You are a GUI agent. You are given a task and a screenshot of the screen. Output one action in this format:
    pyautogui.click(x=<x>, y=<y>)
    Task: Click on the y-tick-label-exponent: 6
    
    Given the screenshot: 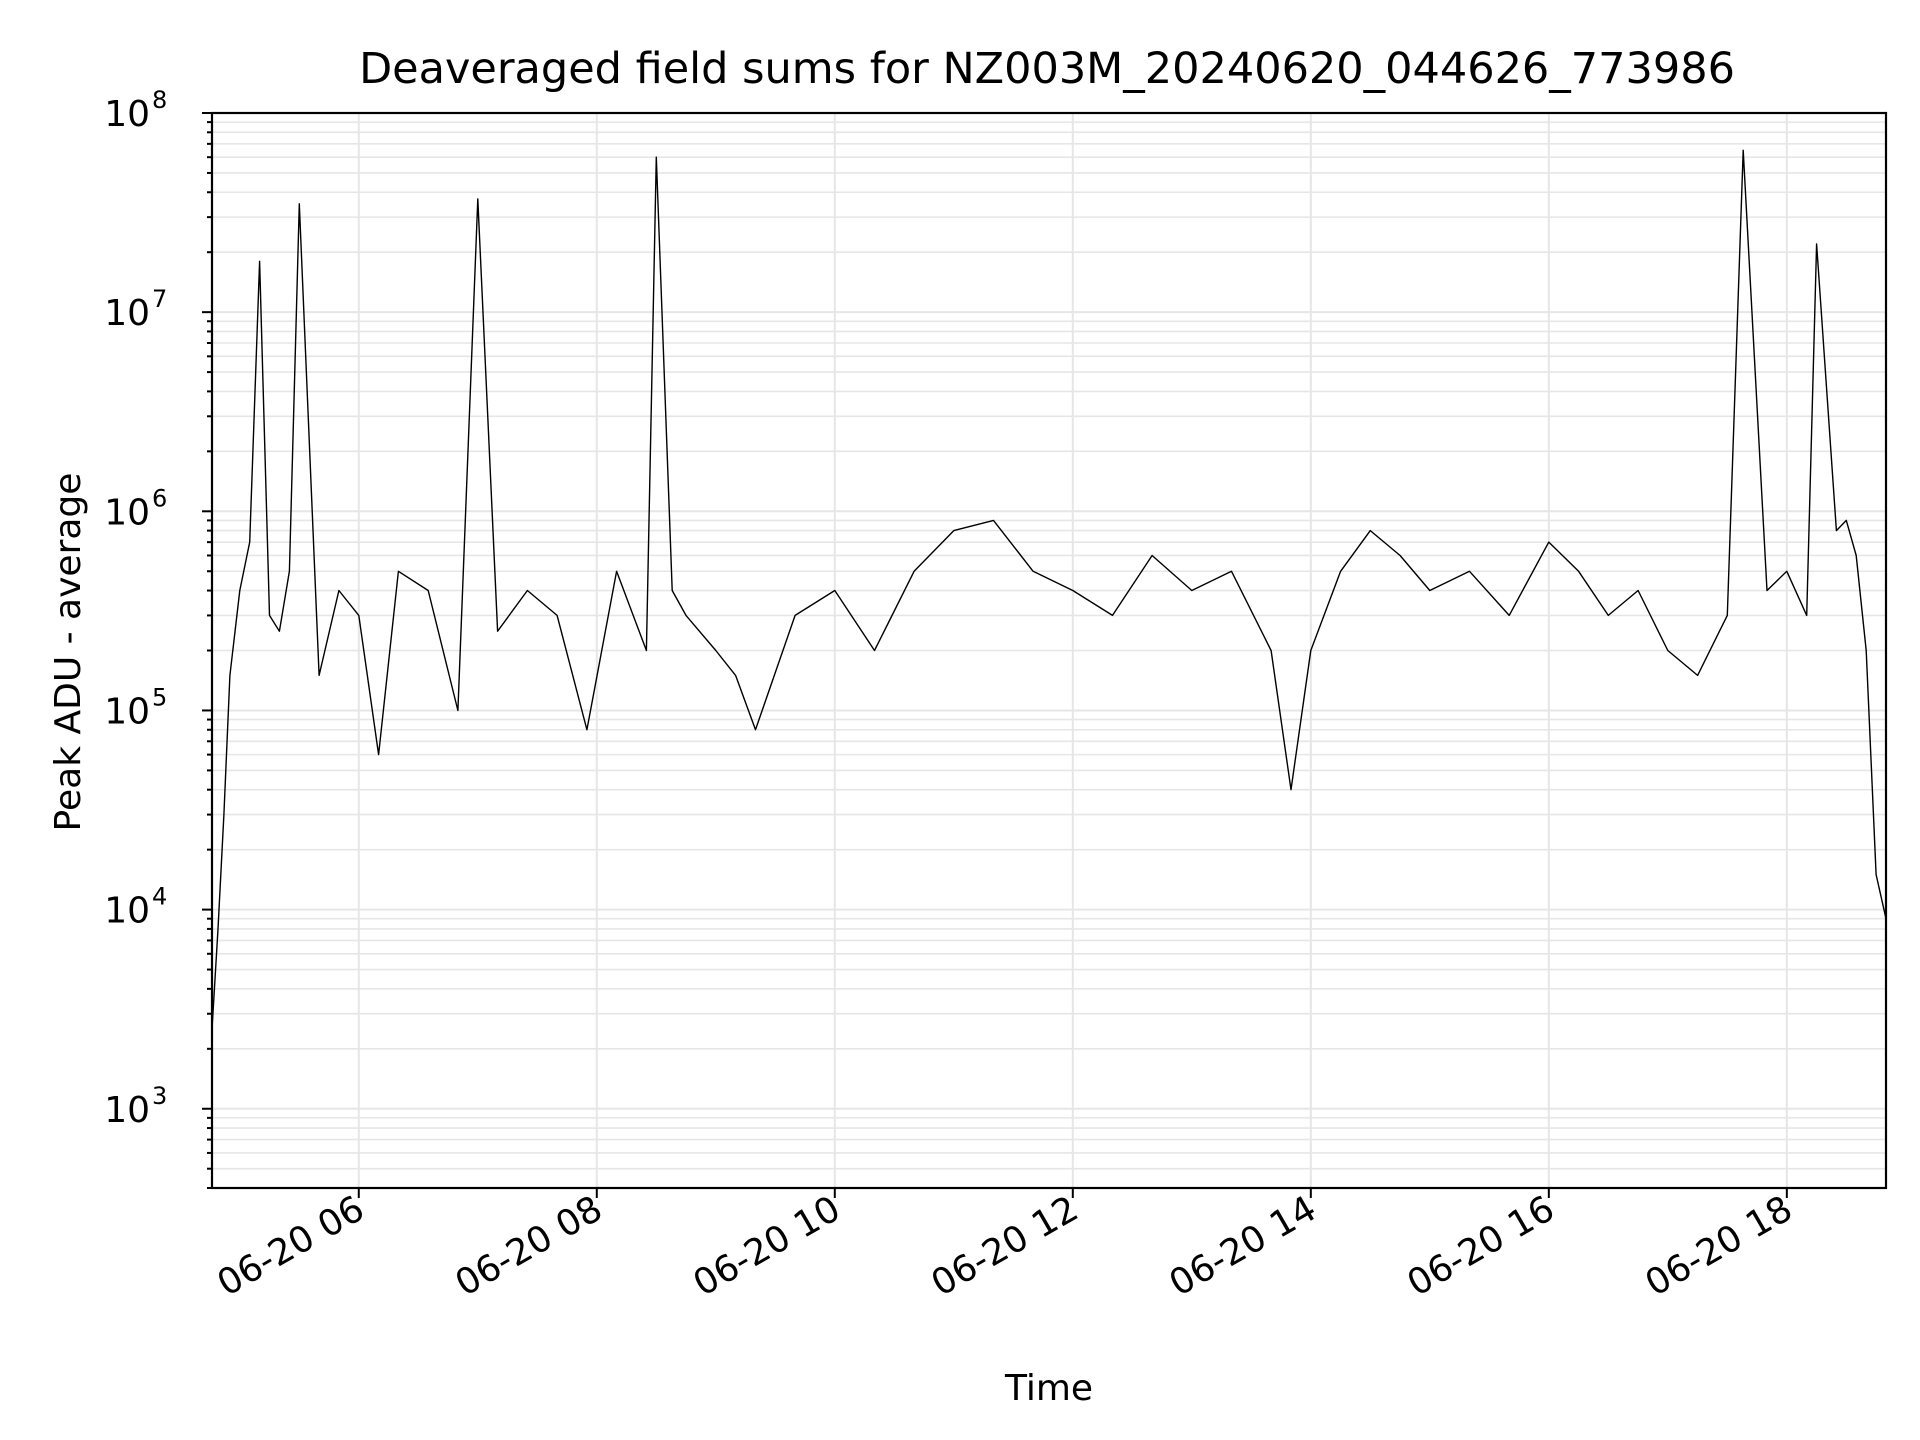 What is the action you would take?
    pyautogui.click(x=159, y=498)
    